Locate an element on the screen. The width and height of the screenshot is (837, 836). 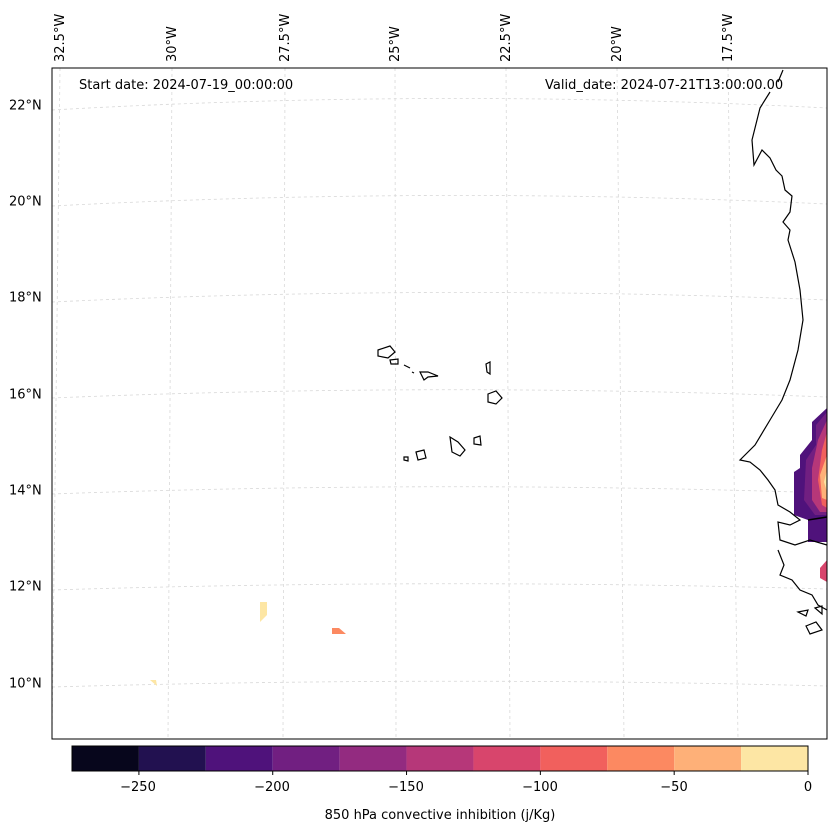
colorbar-tick-label: −100 is located at coordinates (540, 787).